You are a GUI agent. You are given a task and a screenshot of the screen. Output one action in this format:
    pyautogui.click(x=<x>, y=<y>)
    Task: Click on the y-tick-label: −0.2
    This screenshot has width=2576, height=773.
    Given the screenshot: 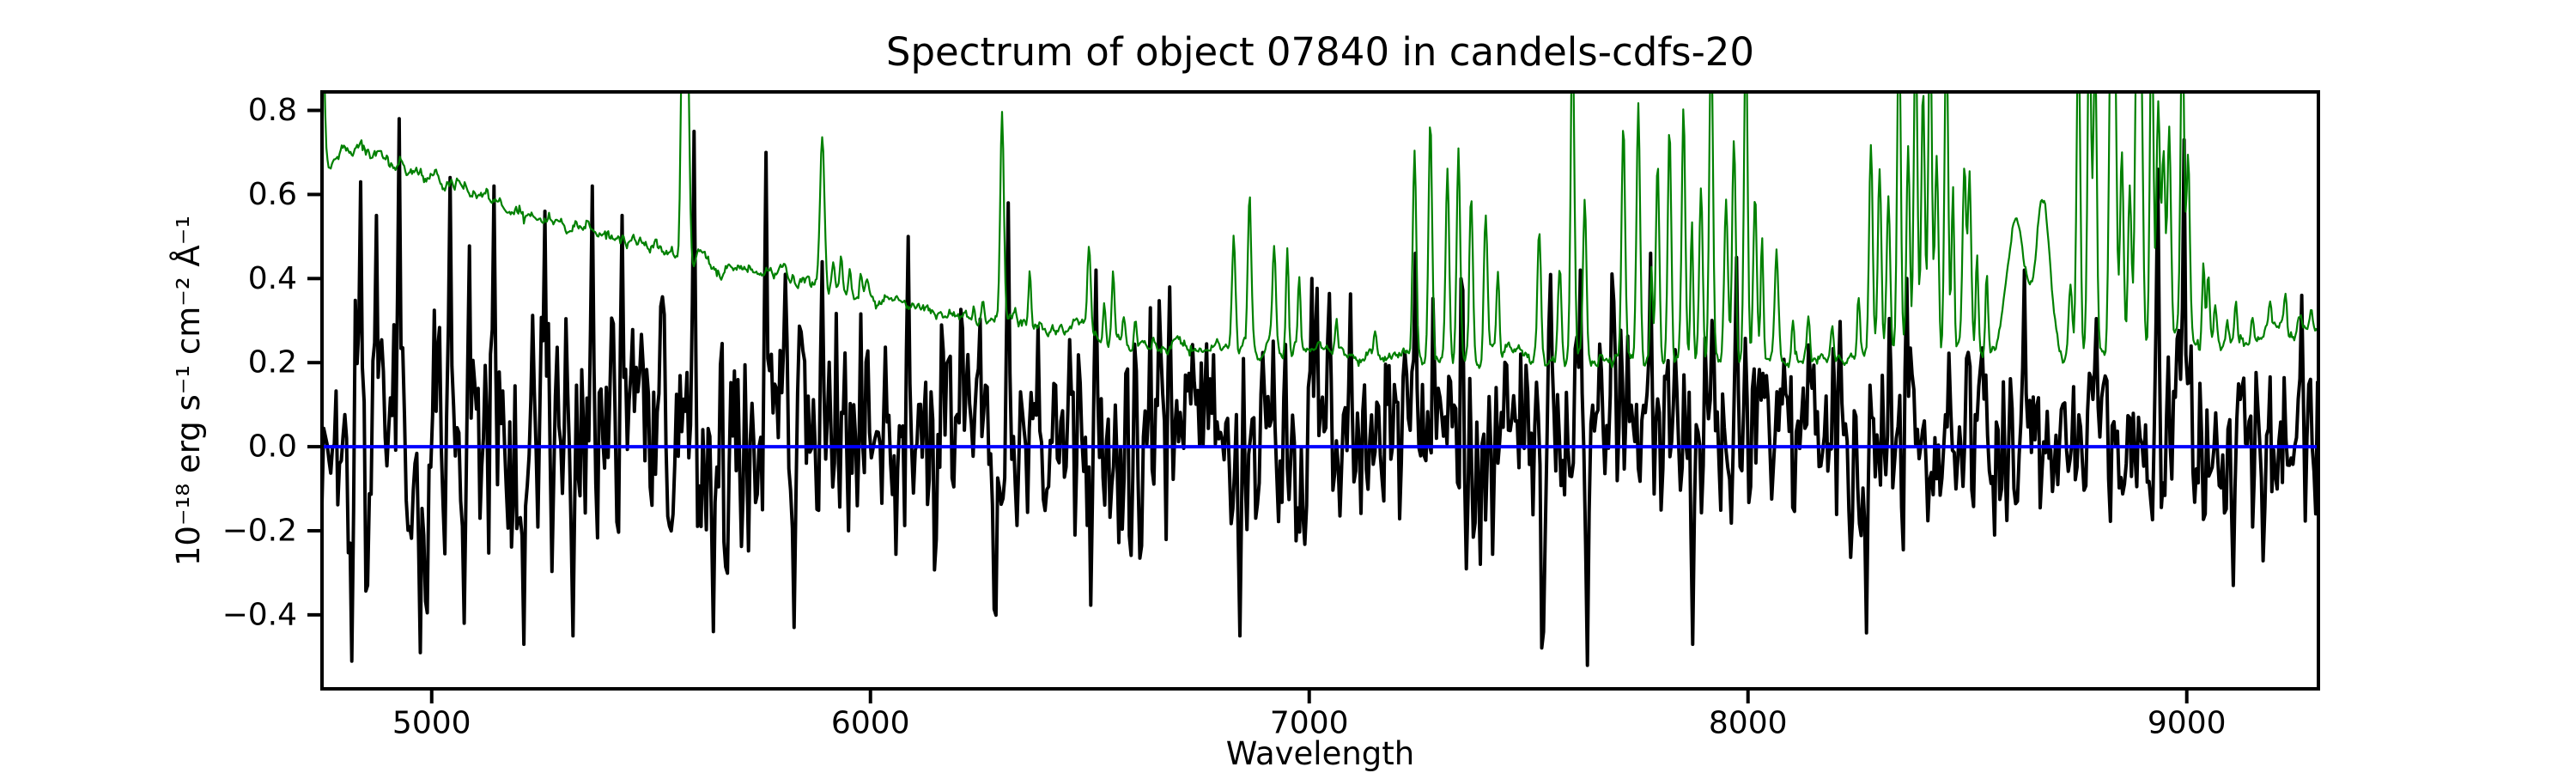 What is the action you would take?
    pyautogui.click(x=259, y=530)
    